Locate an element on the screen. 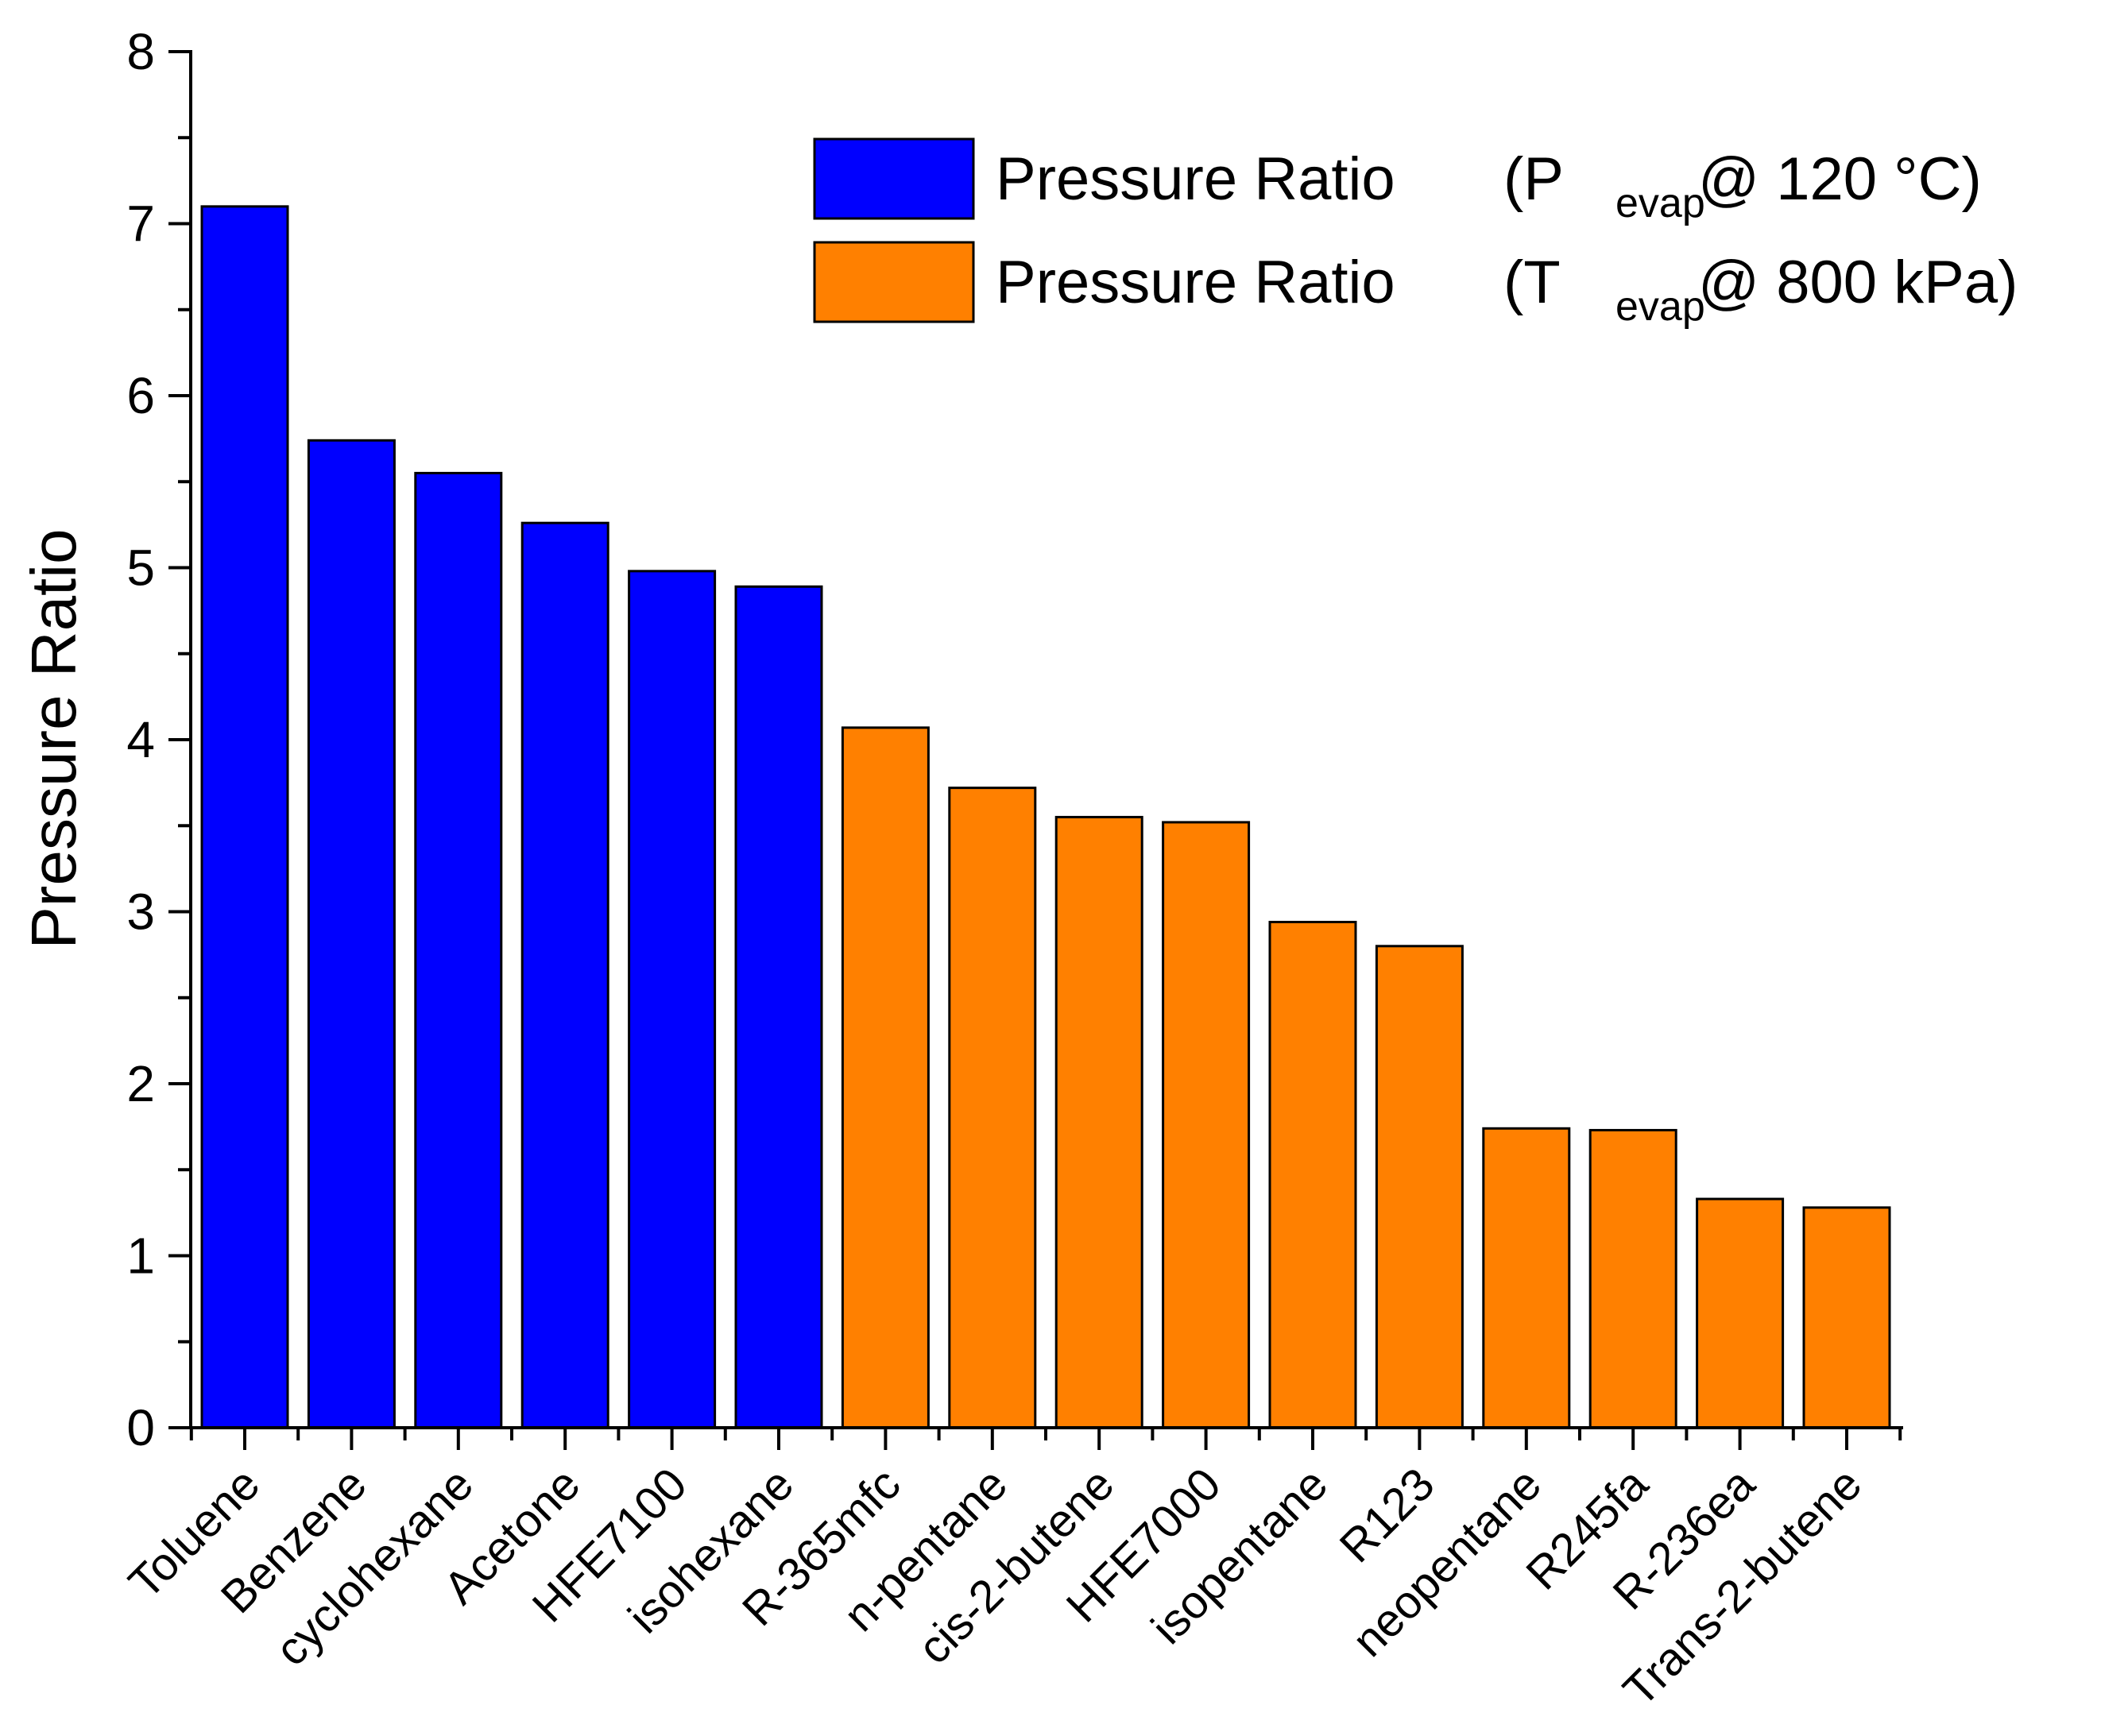 Image resolution: width=2101 pixels, height=1736 pixels. bar-trans-2-butene is located at coordinates (1847, 1317).